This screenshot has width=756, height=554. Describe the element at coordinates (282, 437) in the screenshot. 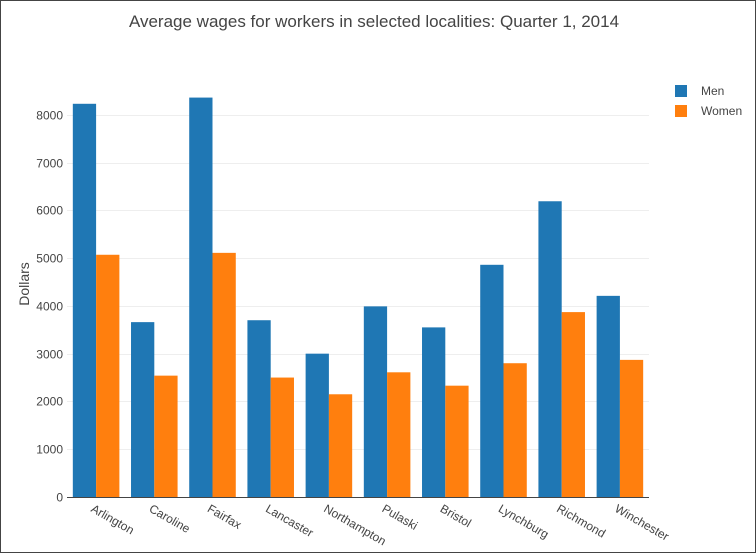

I see `bar-women-lancaster` at that location.